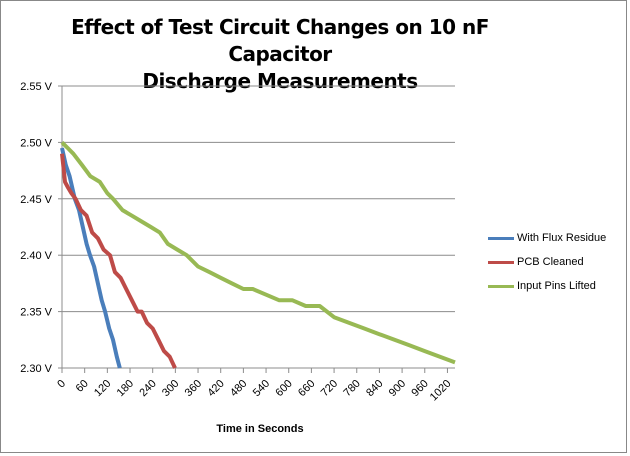 This screenshot has width=630, height=456. What do you see at coordinates (238, 388) in the screenshot?
I see `x-tick-label: 480` at bounding box center [238, 388].